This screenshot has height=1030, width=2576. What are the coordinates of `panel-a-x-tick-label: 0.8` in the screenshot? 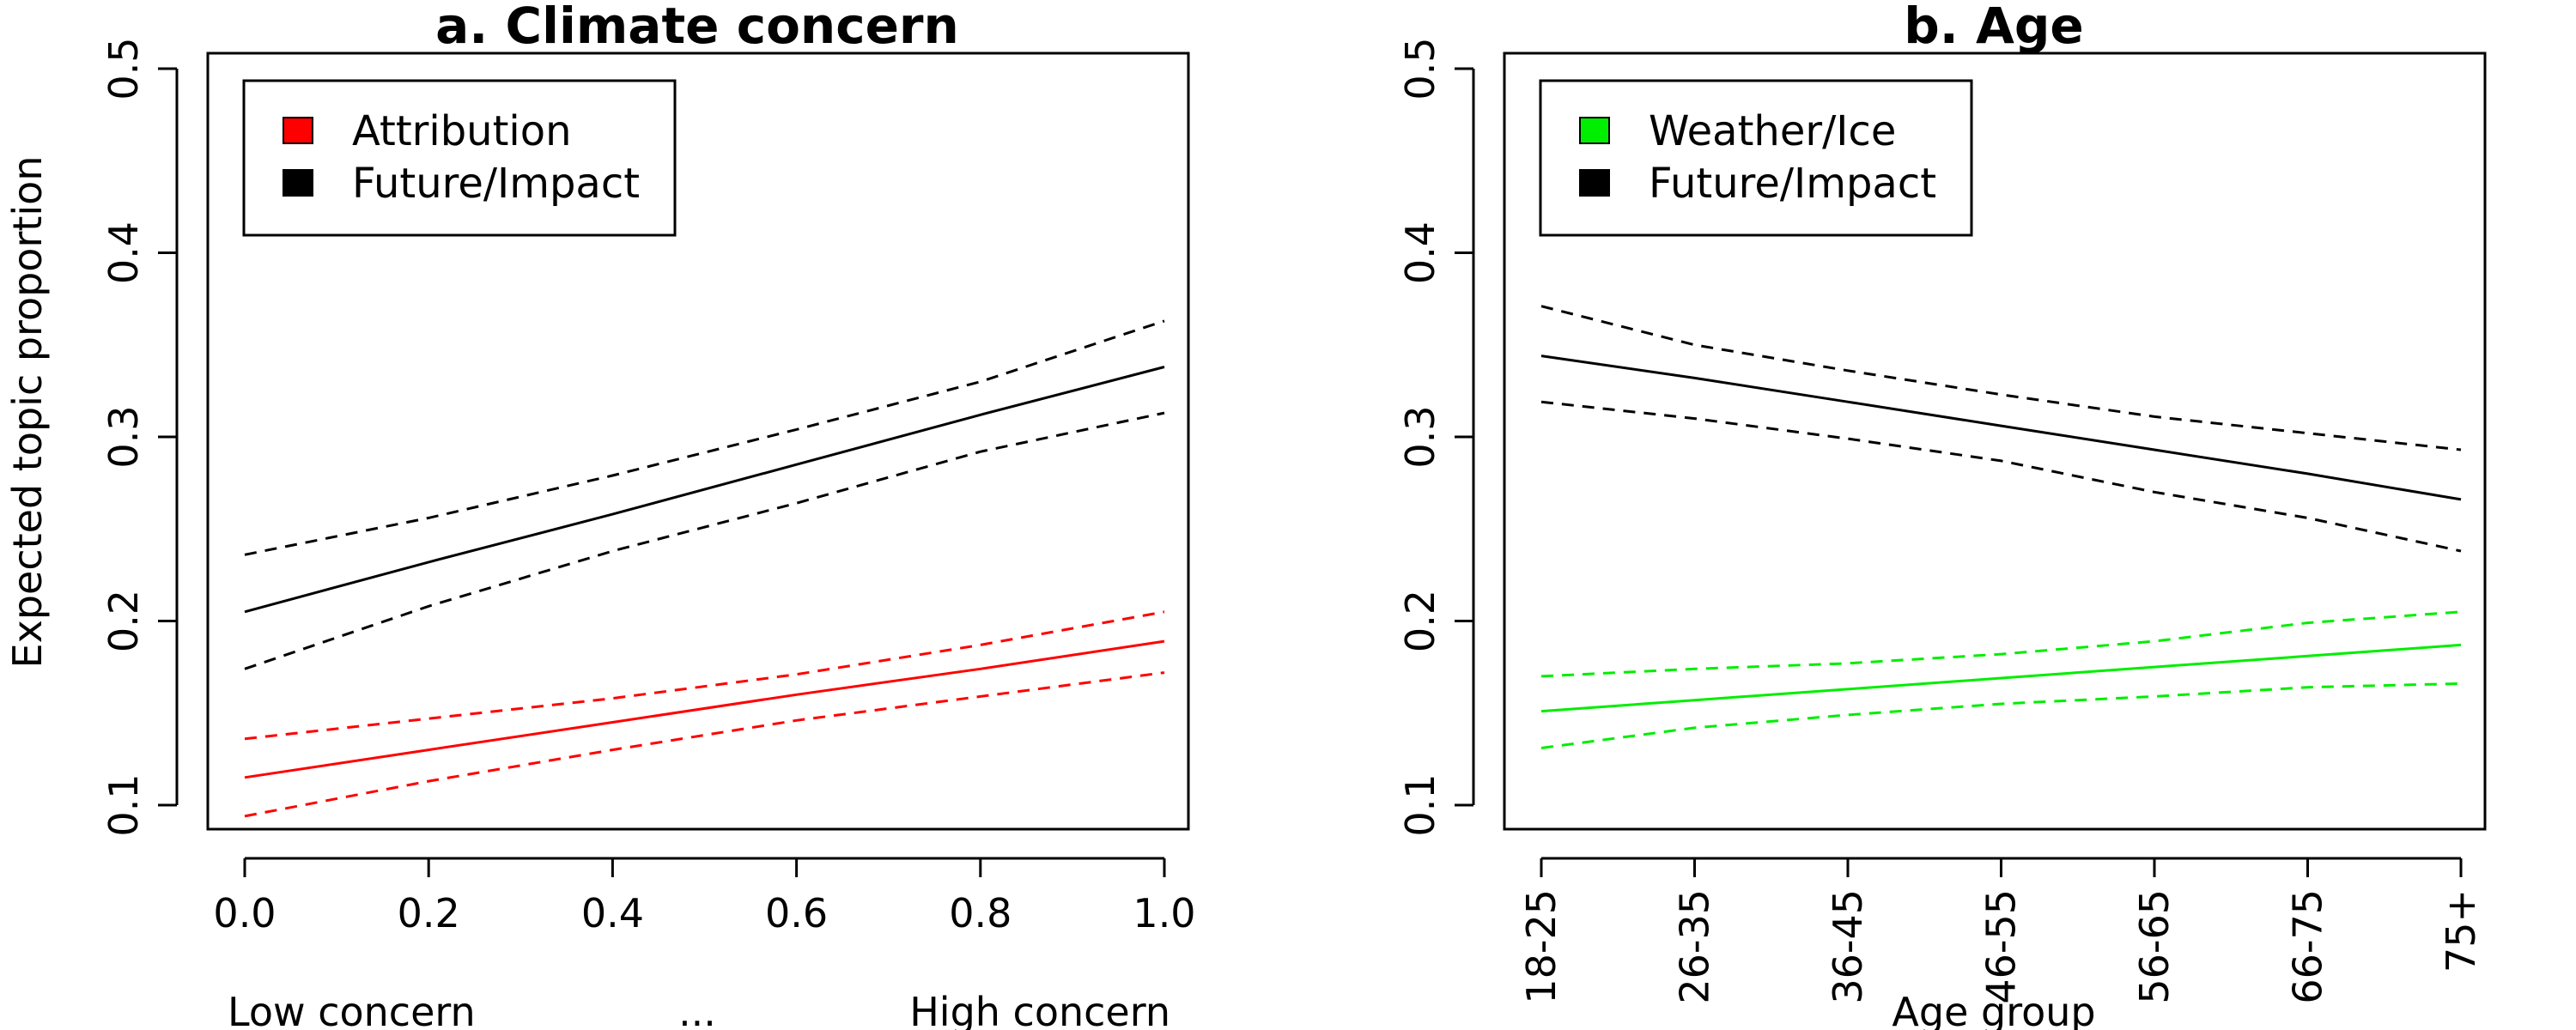 It's located at (980, 913).